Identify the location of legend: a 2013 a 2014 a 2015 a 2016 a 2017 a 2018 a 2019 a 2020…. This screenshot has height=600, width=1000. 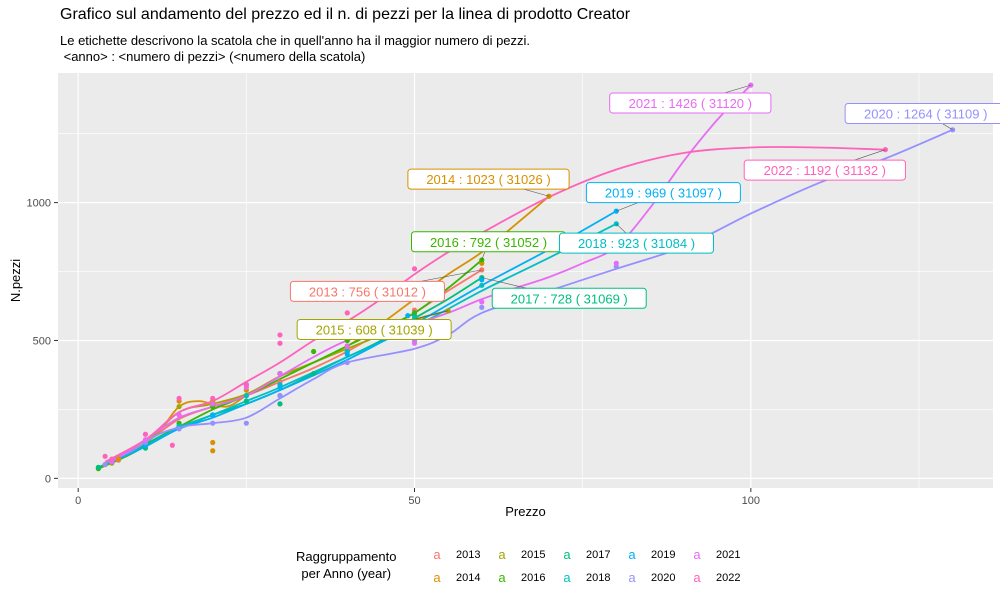
(592, 566).